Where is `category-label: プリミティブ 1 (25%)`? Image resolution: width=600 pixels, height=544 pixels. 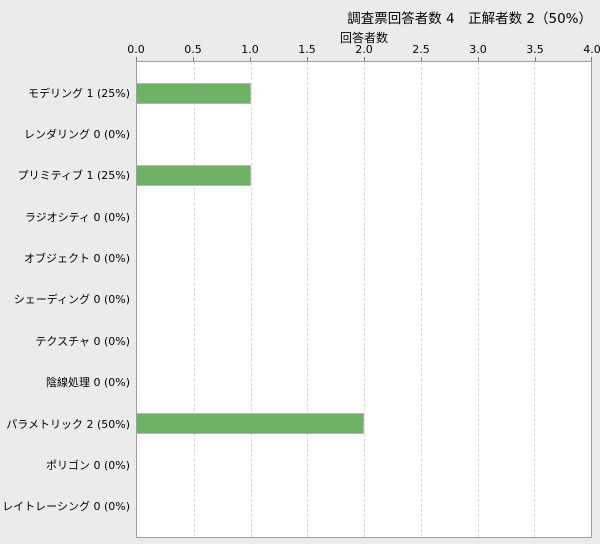
category-label: プリミティブ 1 (25%) is located at coordinates (73, 176).